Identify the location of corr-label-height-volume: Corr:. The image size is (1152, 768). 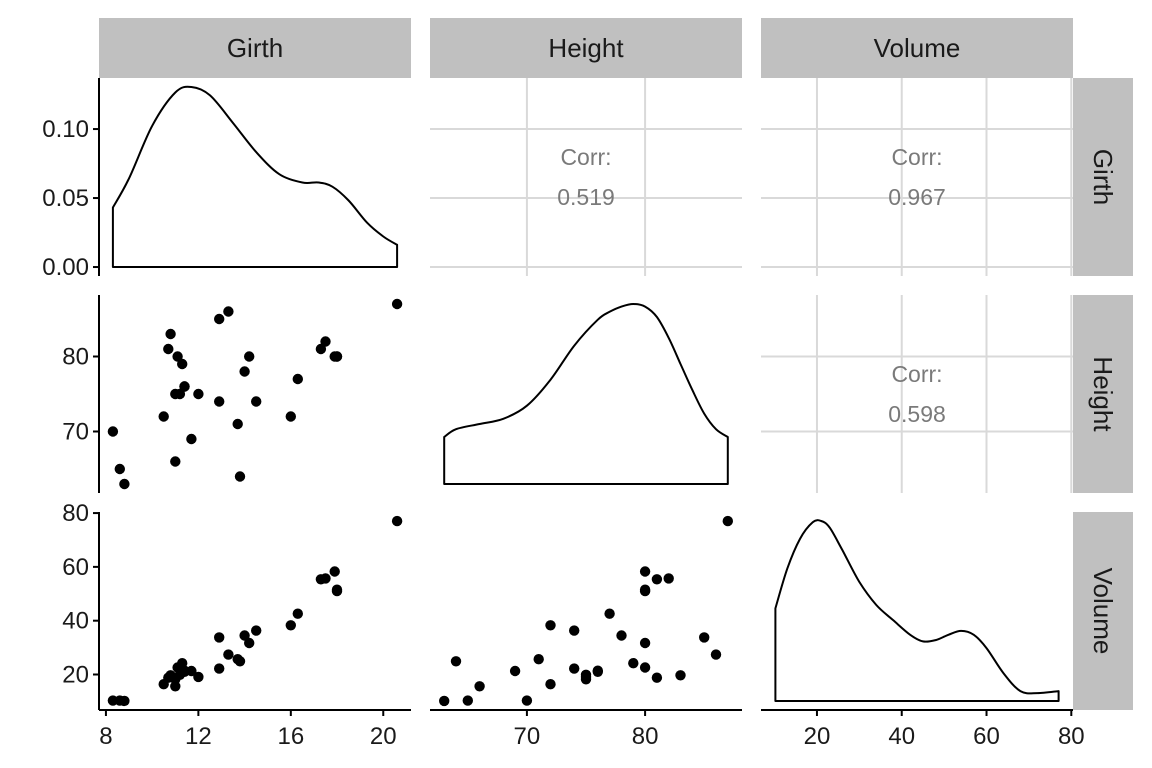
(916, 374).